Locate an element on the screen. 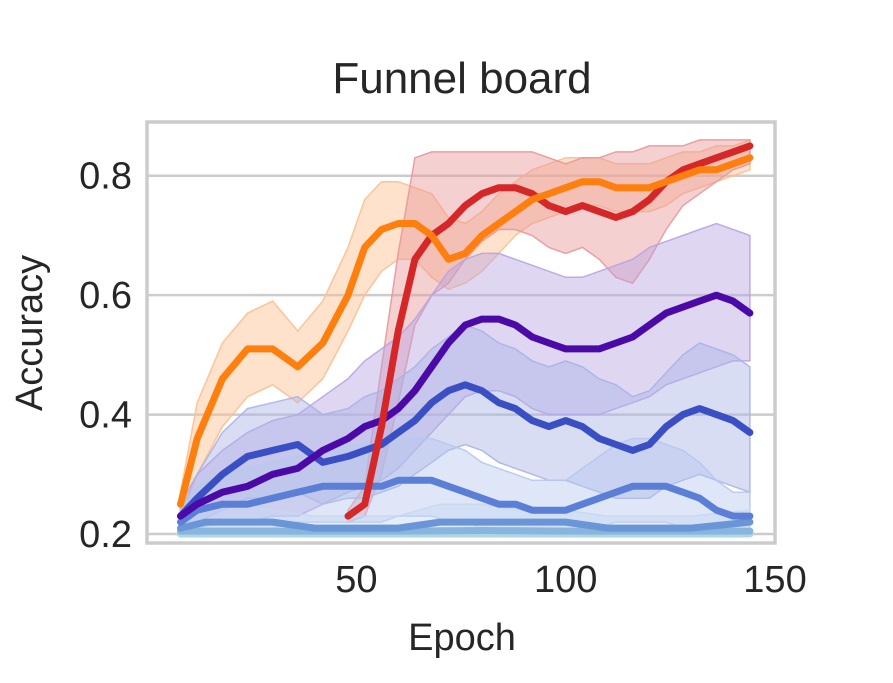 The width and height of the screenshot is (893, 683). chart-title: Funnel board is located at coordinates (461, 78).